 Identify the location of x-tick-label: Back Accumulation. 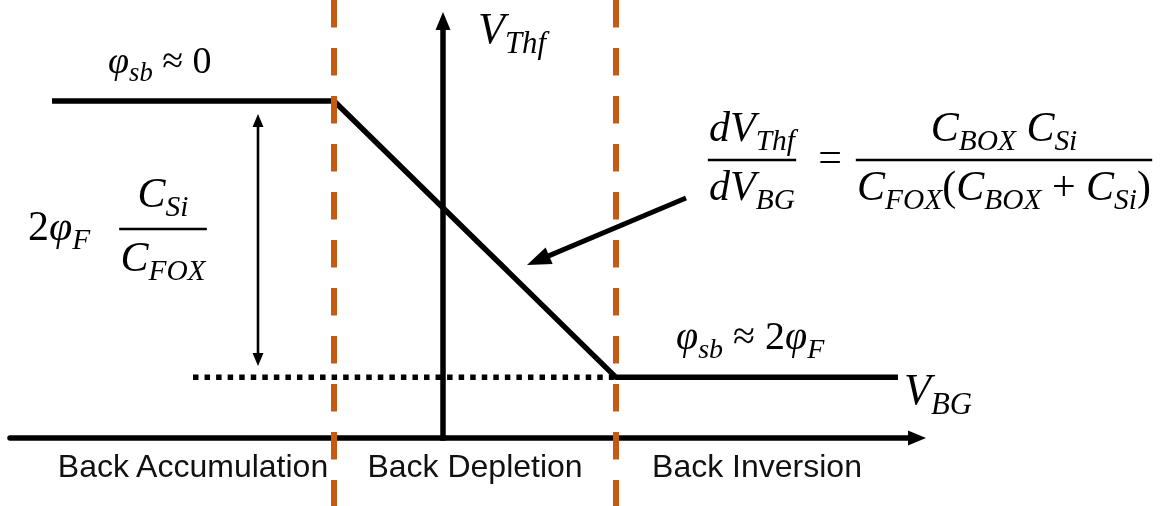
(193, 466).